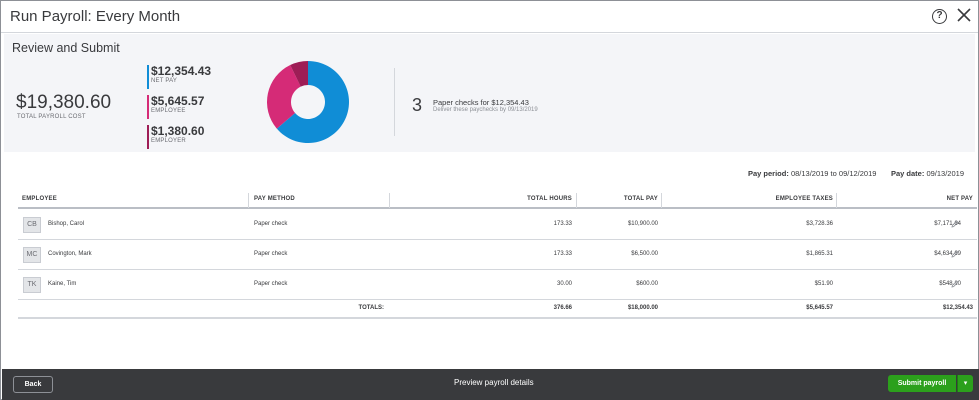 This screenshot has height=400, width=979. Describe the element at coordinates (964, 15) in the screenshot. I see `close-icon` at that location.